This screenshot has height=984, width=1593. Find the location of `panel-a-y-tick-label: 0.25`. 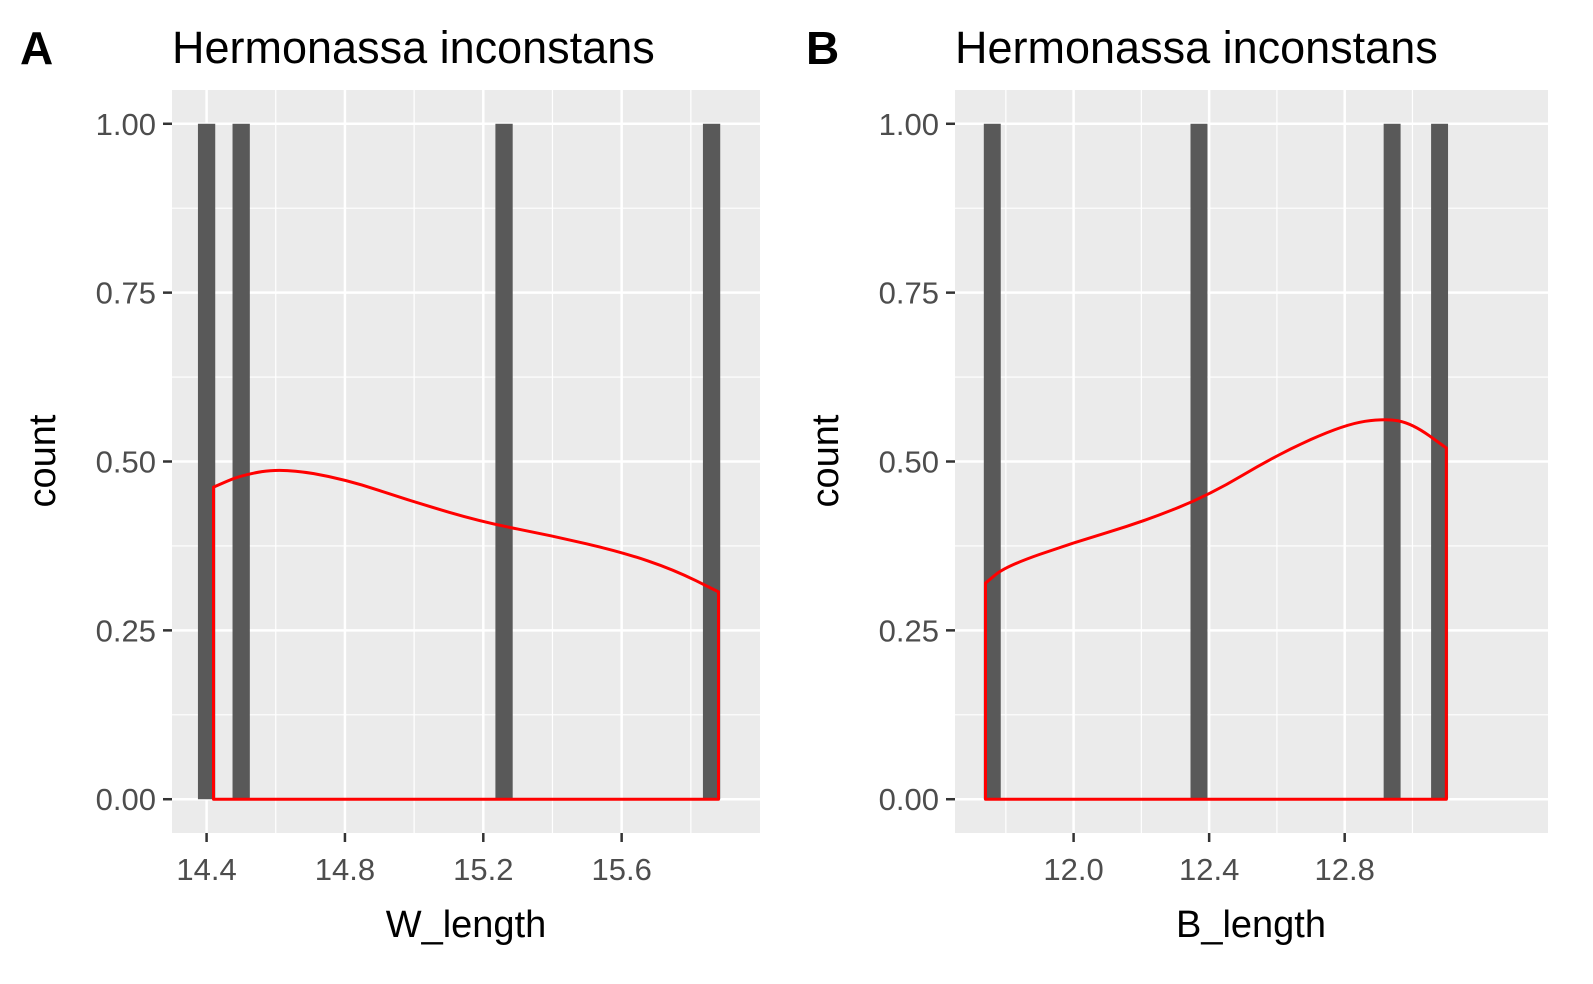

panel-a-y-tick-label: 0.25 is located at coordinates (126, 630).